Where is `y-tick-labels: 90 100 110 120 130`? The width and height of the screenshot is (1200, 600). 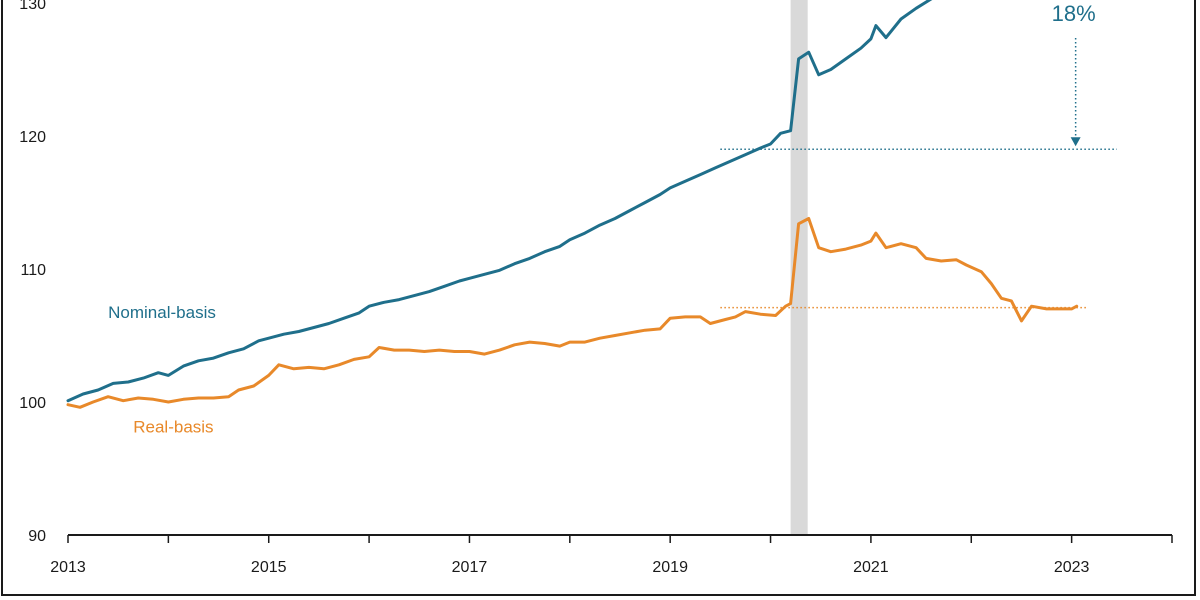 y-tick-labels: 90 100 110 120 130 is located at coordinates (32, 272).